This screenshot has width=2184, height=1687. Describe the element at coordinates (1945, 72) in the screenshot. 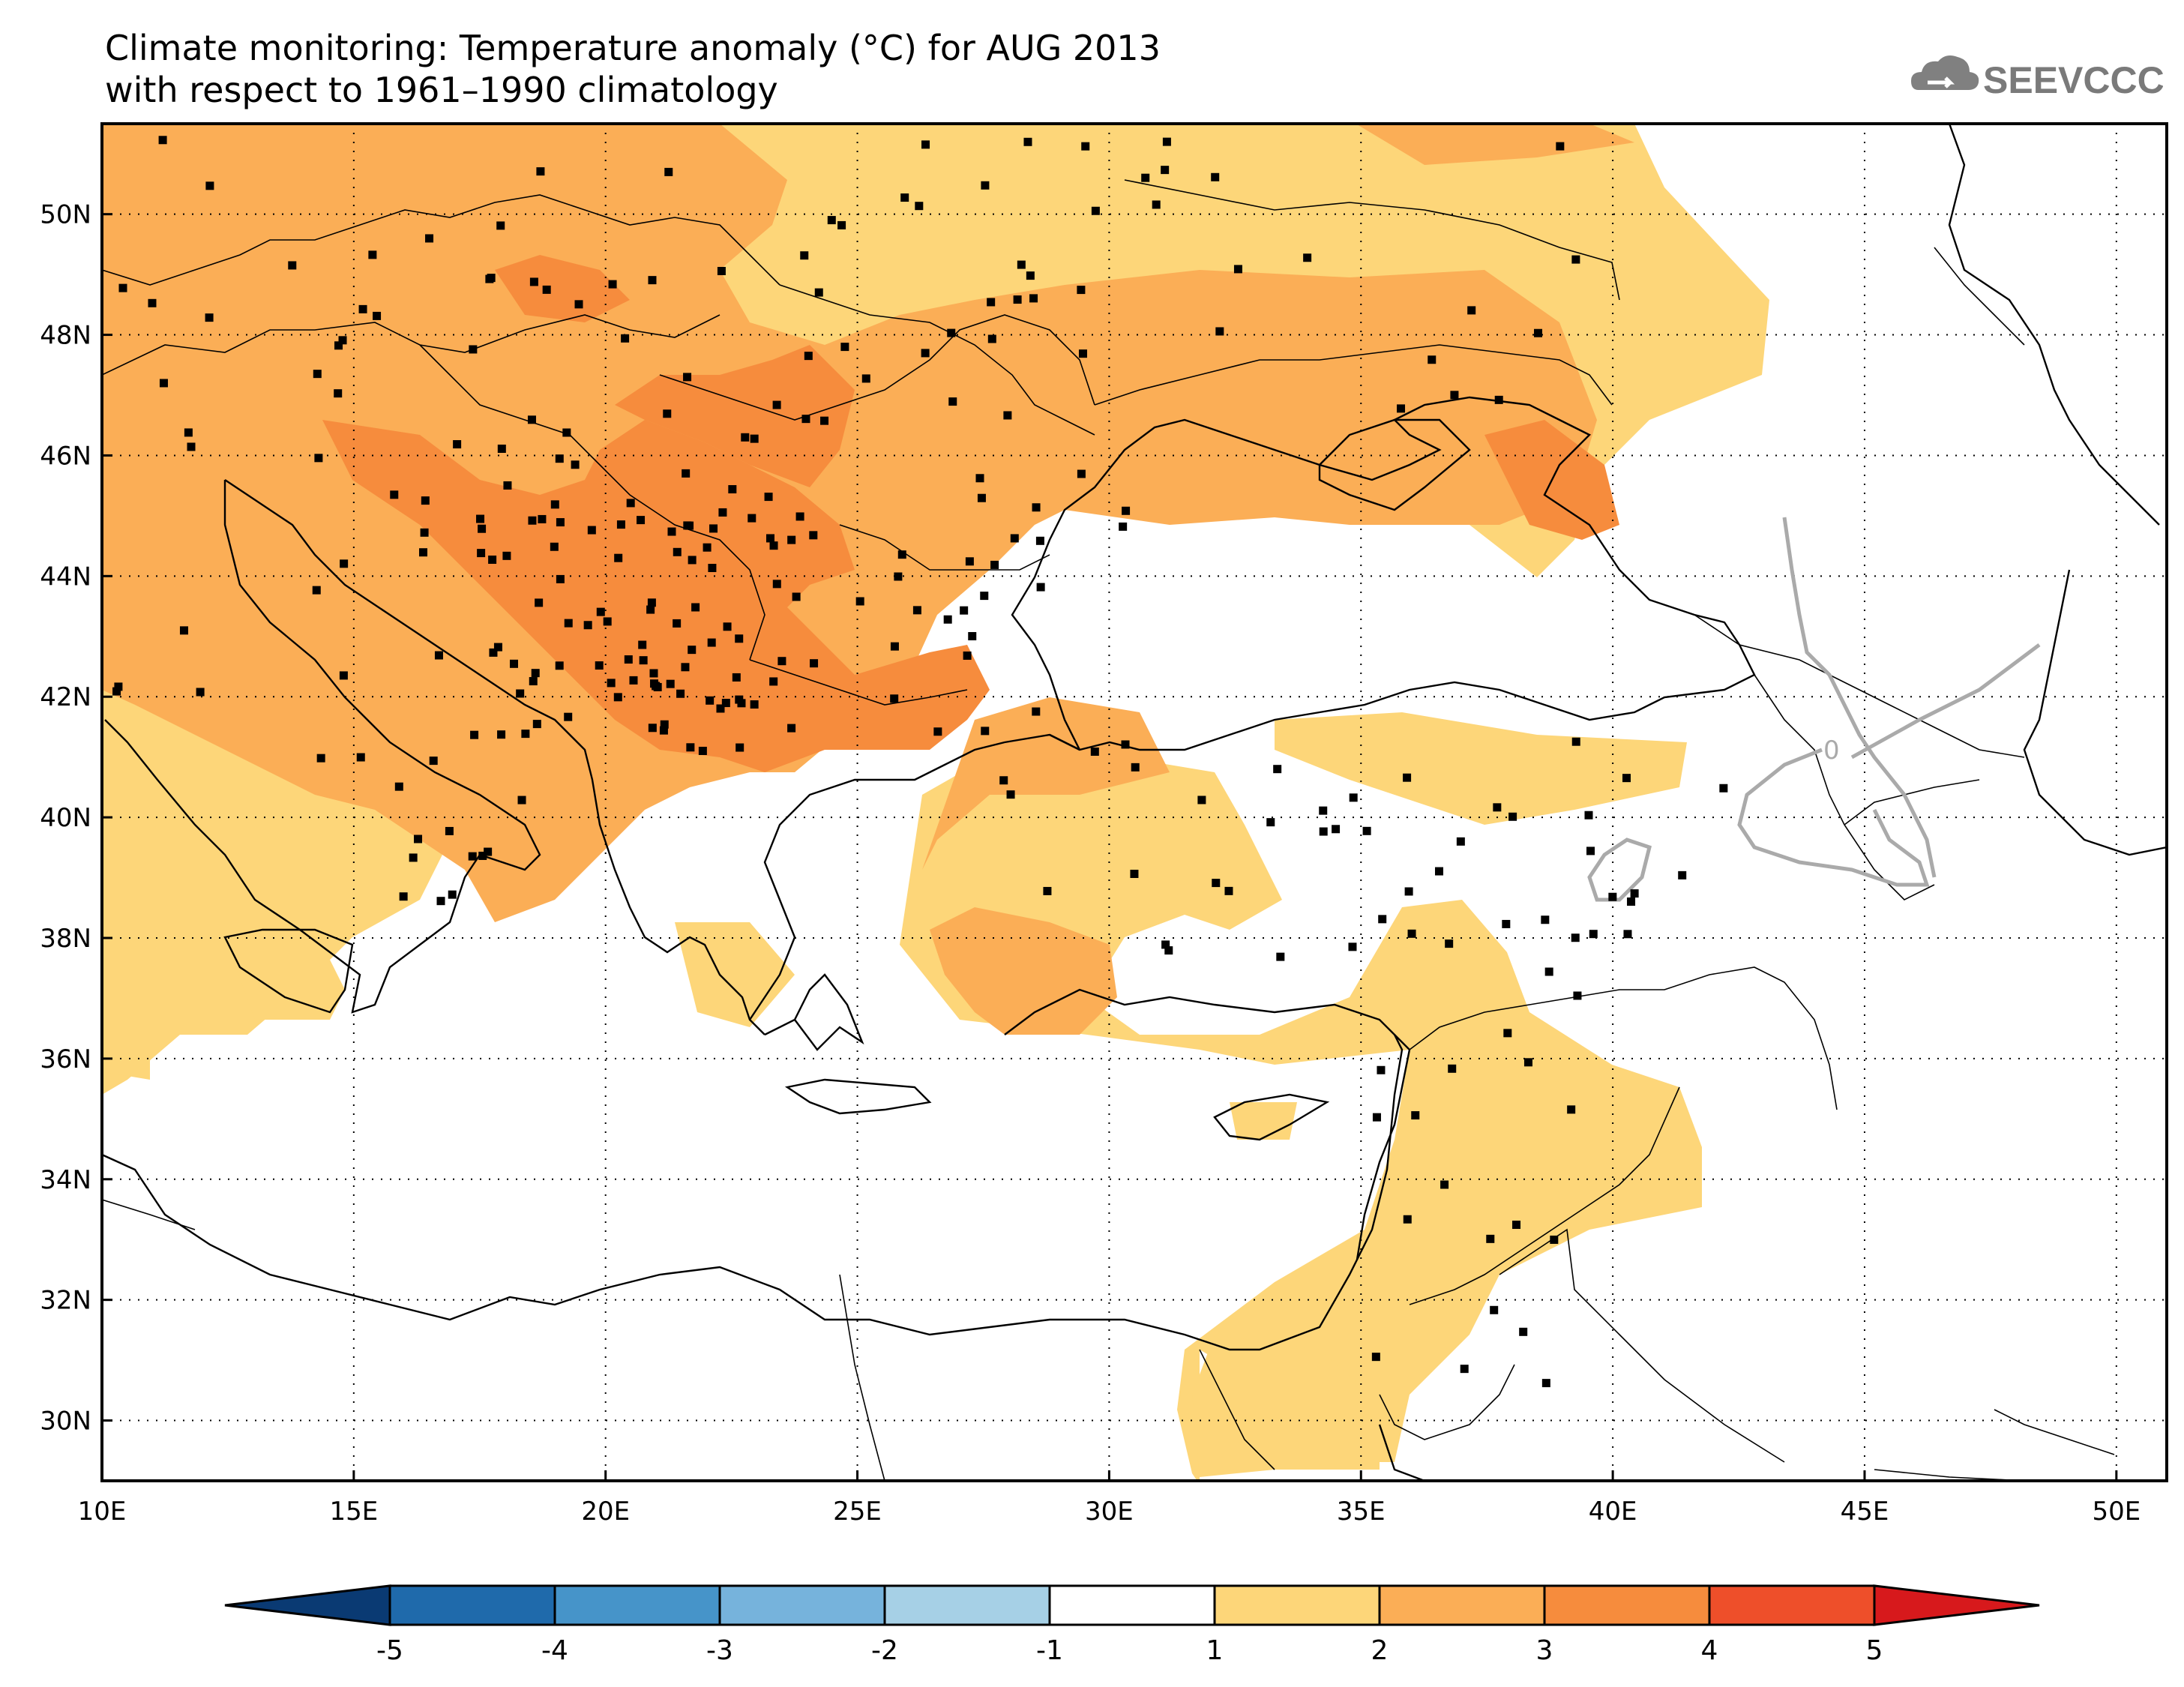

I see `cloud-icon` at that location.